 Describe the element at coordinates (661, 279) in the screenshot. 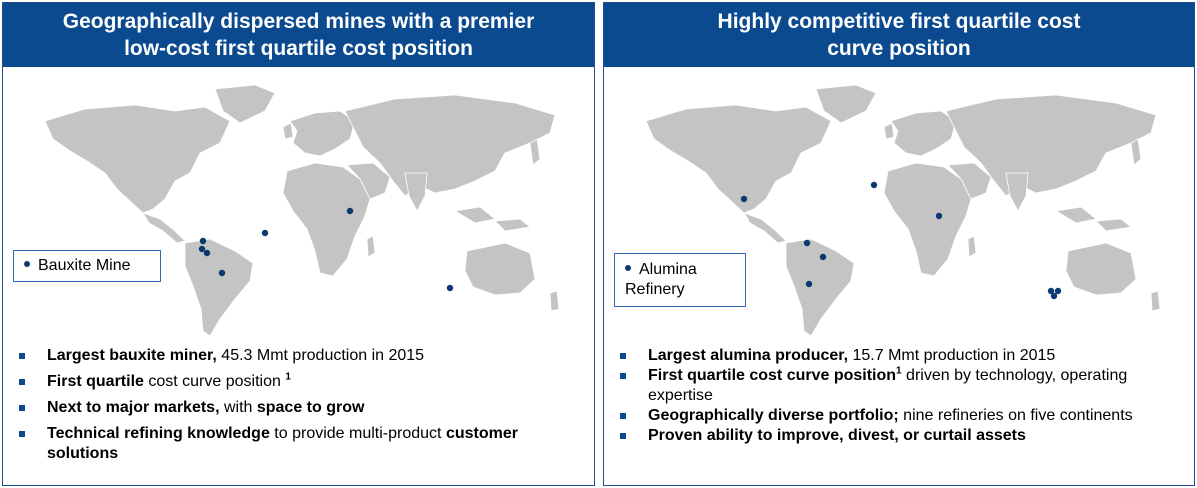

I see `legend-label: Alumina Refinery` at that location.